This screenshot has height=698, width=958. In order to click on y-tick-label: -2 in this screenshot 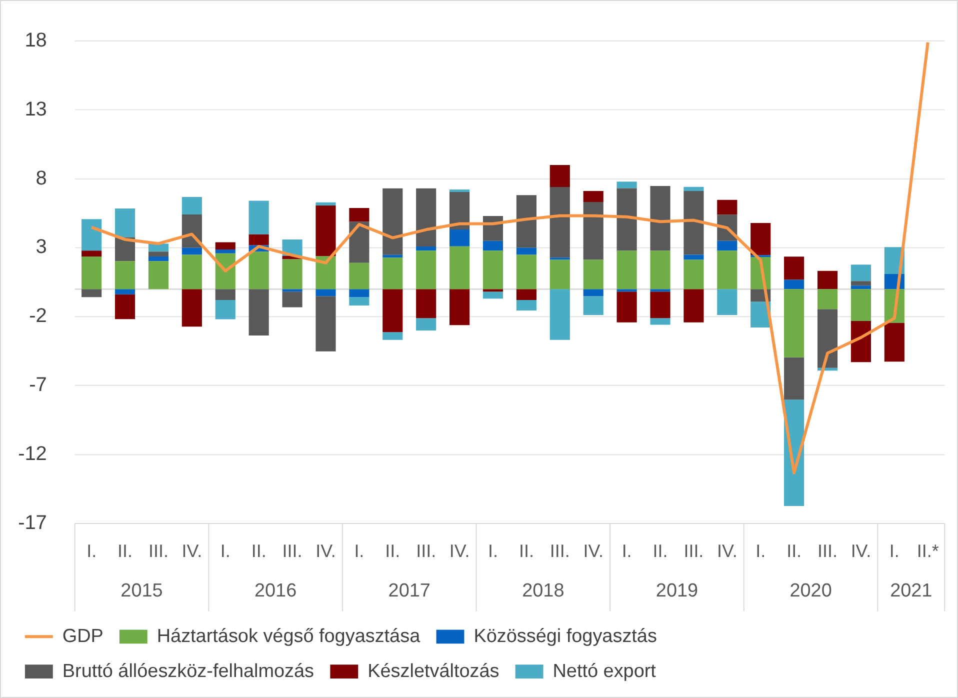, I will do `click(38, 316)`.